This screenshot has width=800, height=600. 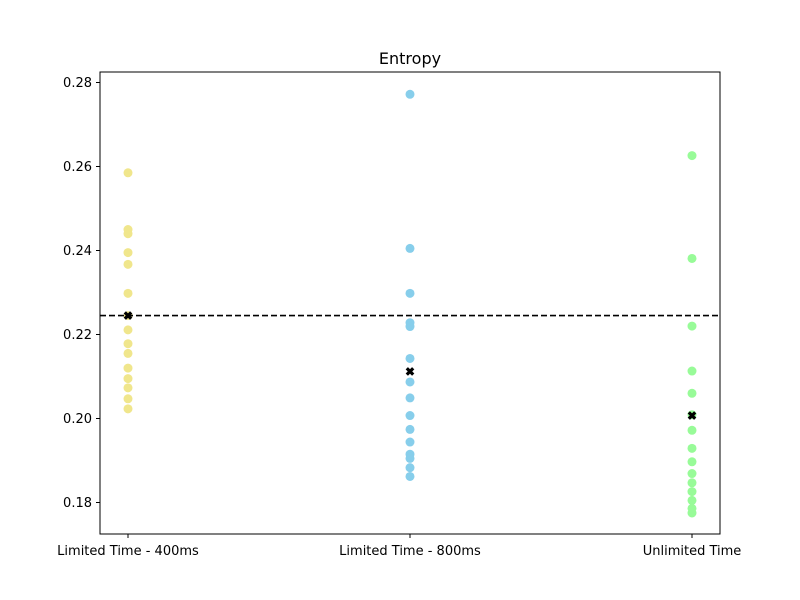 I want to click on chart-title: Entropy, so click(x=410, y=58).